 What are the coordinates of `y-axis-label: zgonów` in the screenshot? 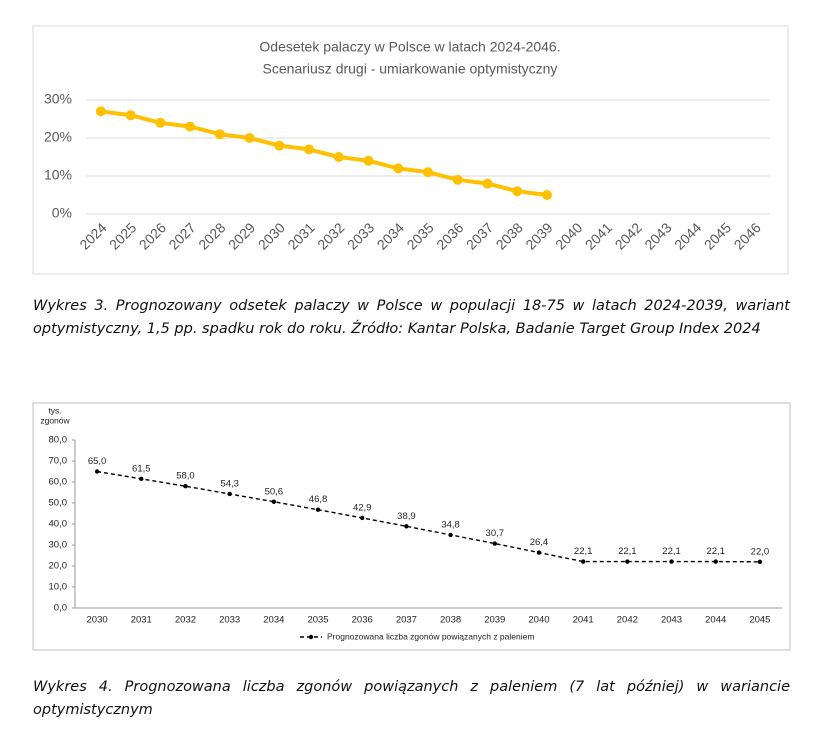 It's located at (55, 420).